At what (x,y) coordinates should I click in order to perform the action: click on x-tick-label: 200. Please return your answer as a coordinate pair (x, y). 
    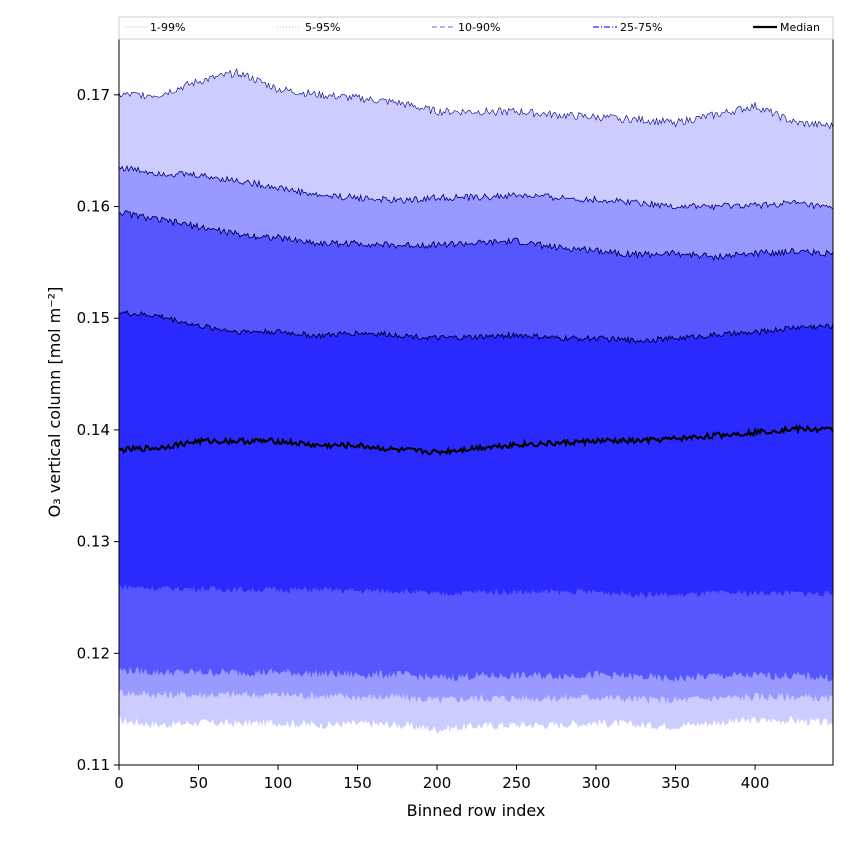
    Looking at the image, I should click on (437, 783).